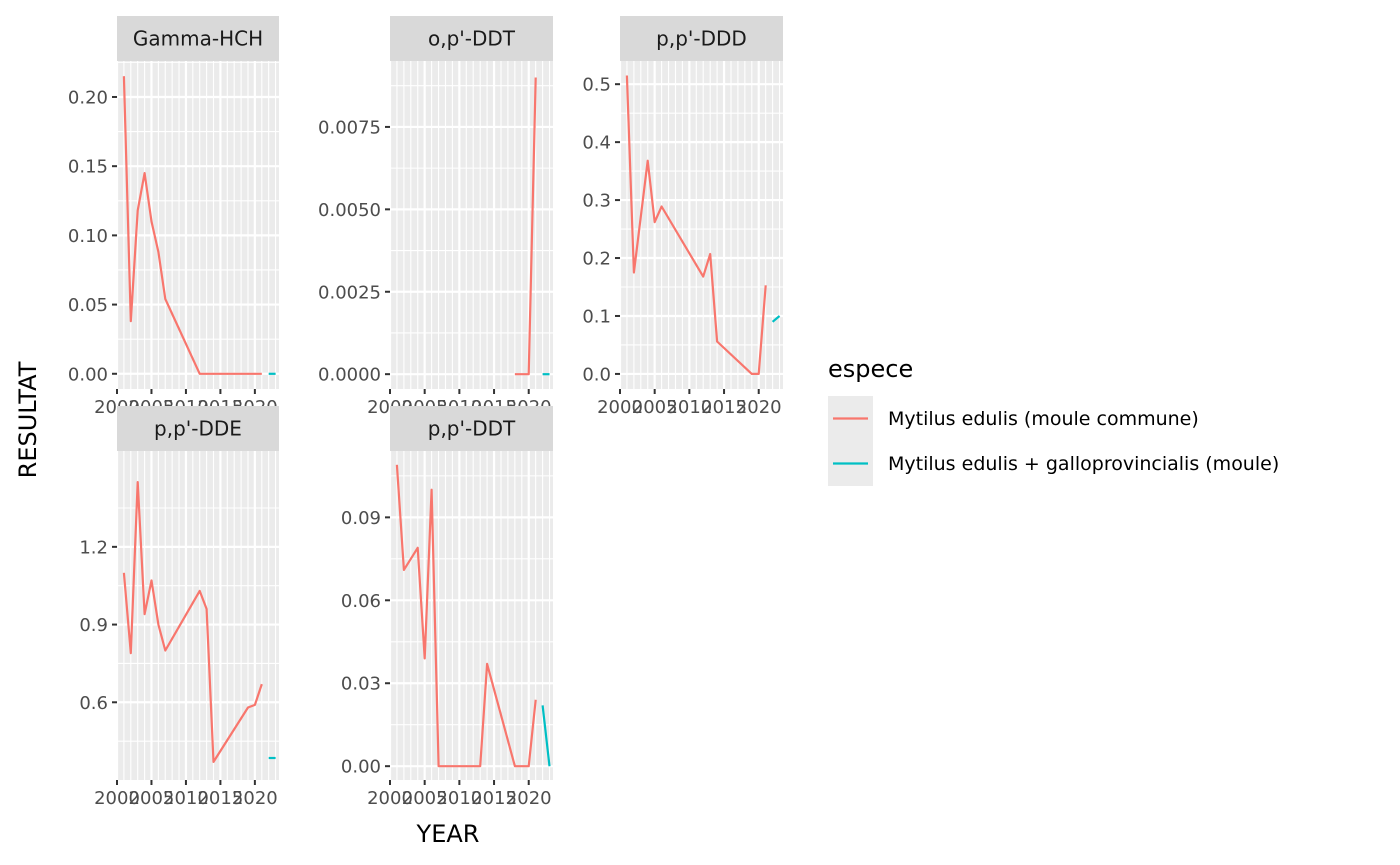 Image resolution: width=1400 pixels, height=865 pixels. I want to click on facet-strip-label: Gamma-HCH, so click(198, 39).